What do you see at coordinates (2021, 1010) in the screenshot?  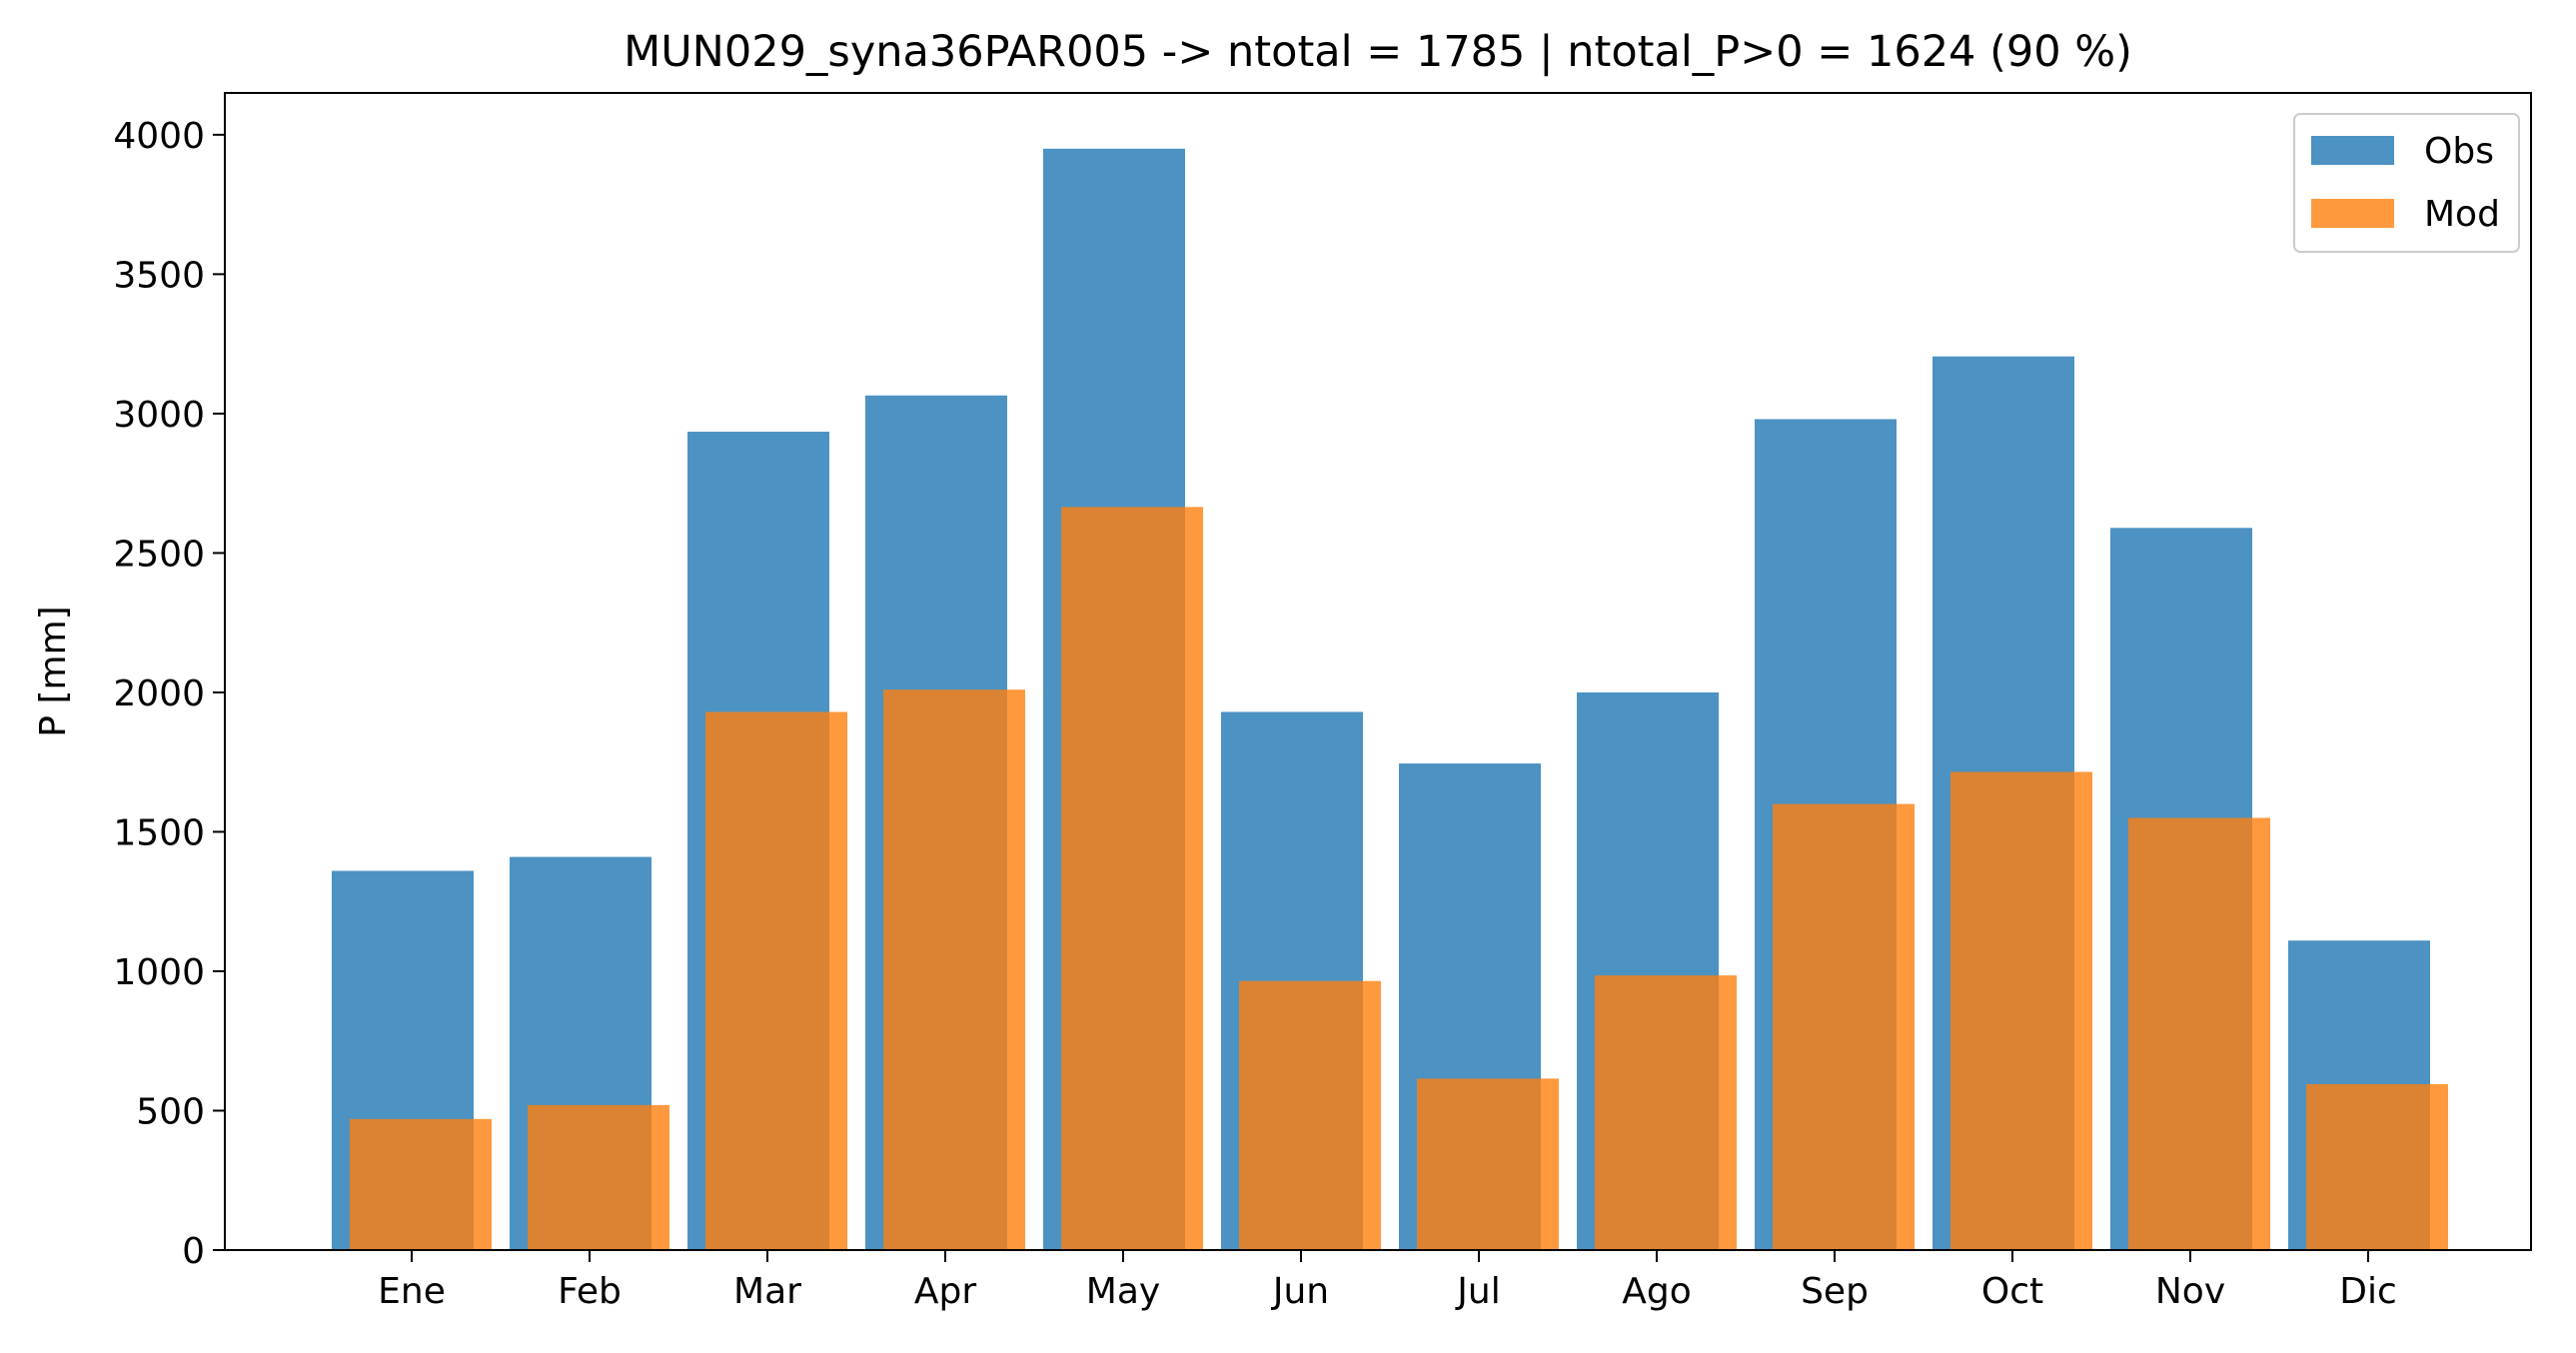 I see `bar-mod-oct` at bounding box center [2021, 1010].